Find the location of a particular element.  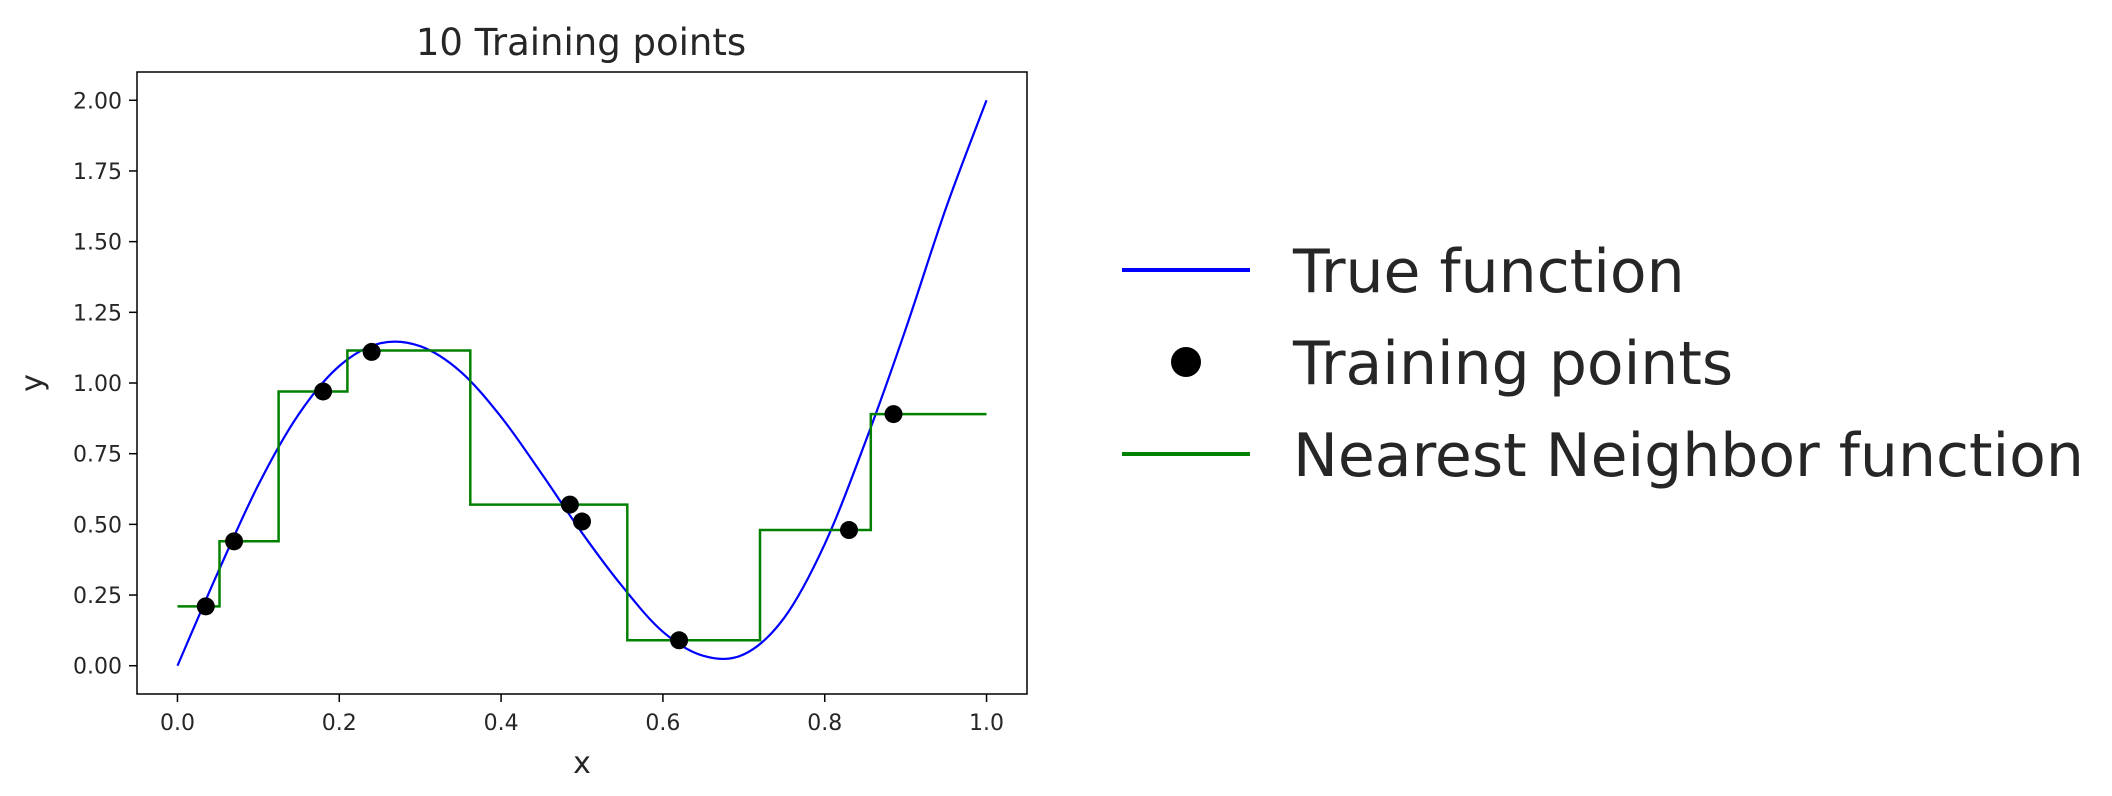

y-tick-label: 2.00 is located at coordinates (97, 101).